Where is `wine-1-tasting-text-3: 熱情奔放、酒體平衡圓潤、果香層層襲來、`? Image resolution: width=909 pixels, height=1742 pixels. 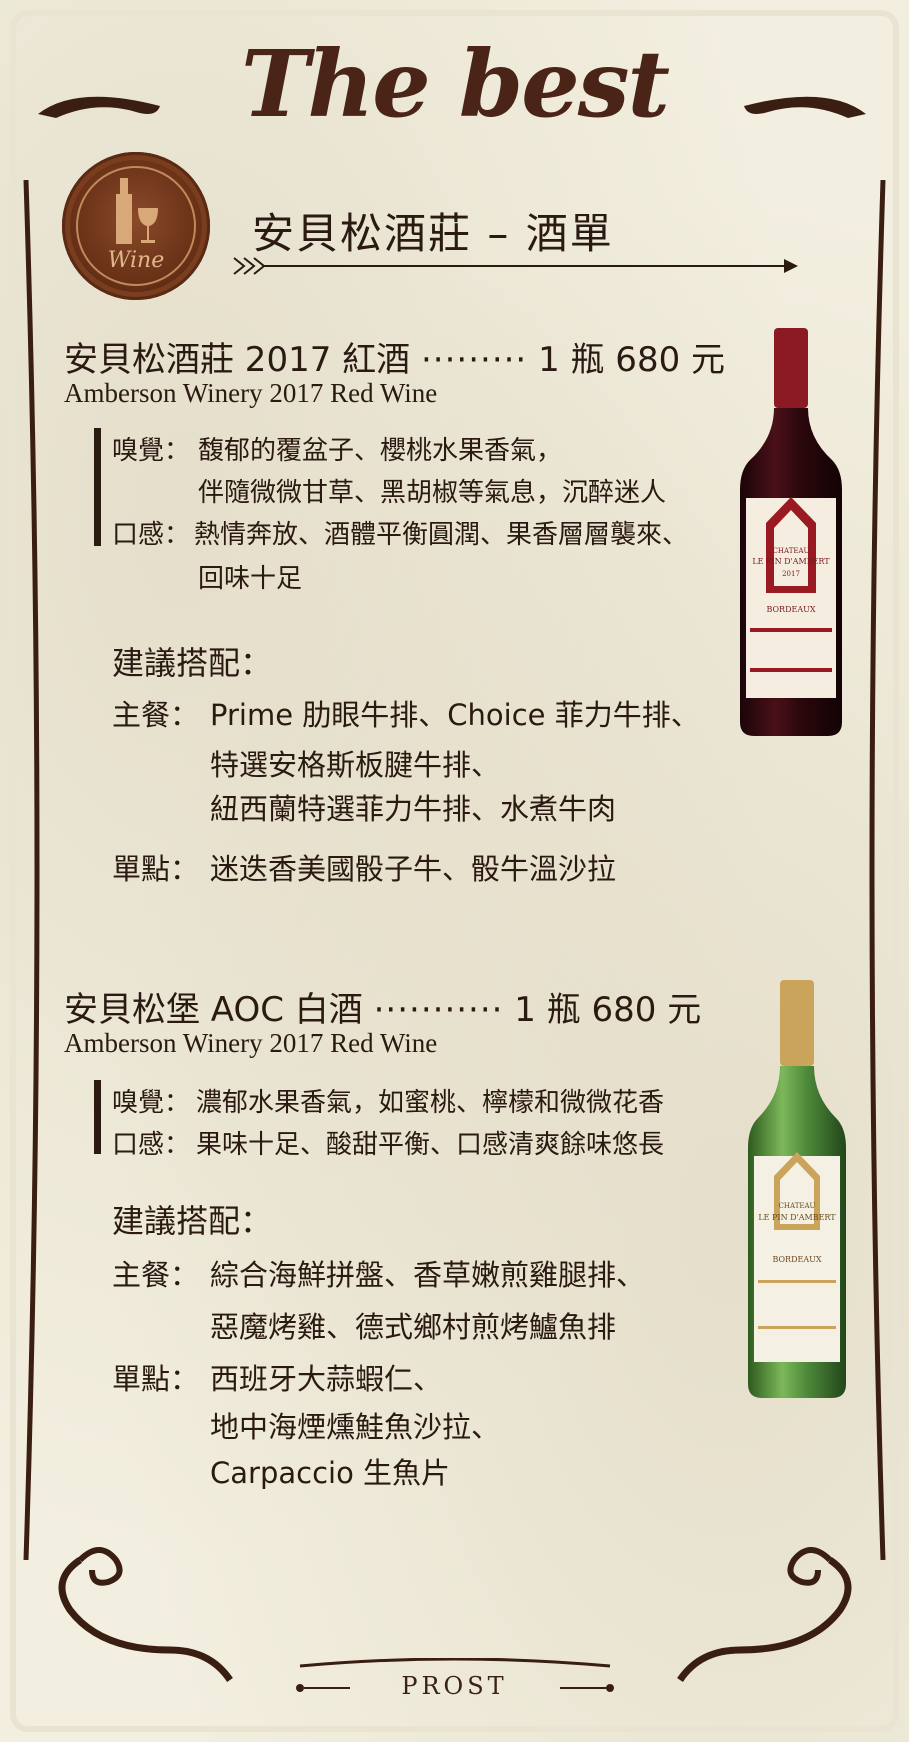 wine-1-tasting-text-3: 熱情奔放、酒體平衡圓潤、果香層層襲來、 is located at coordinates (441, 535).